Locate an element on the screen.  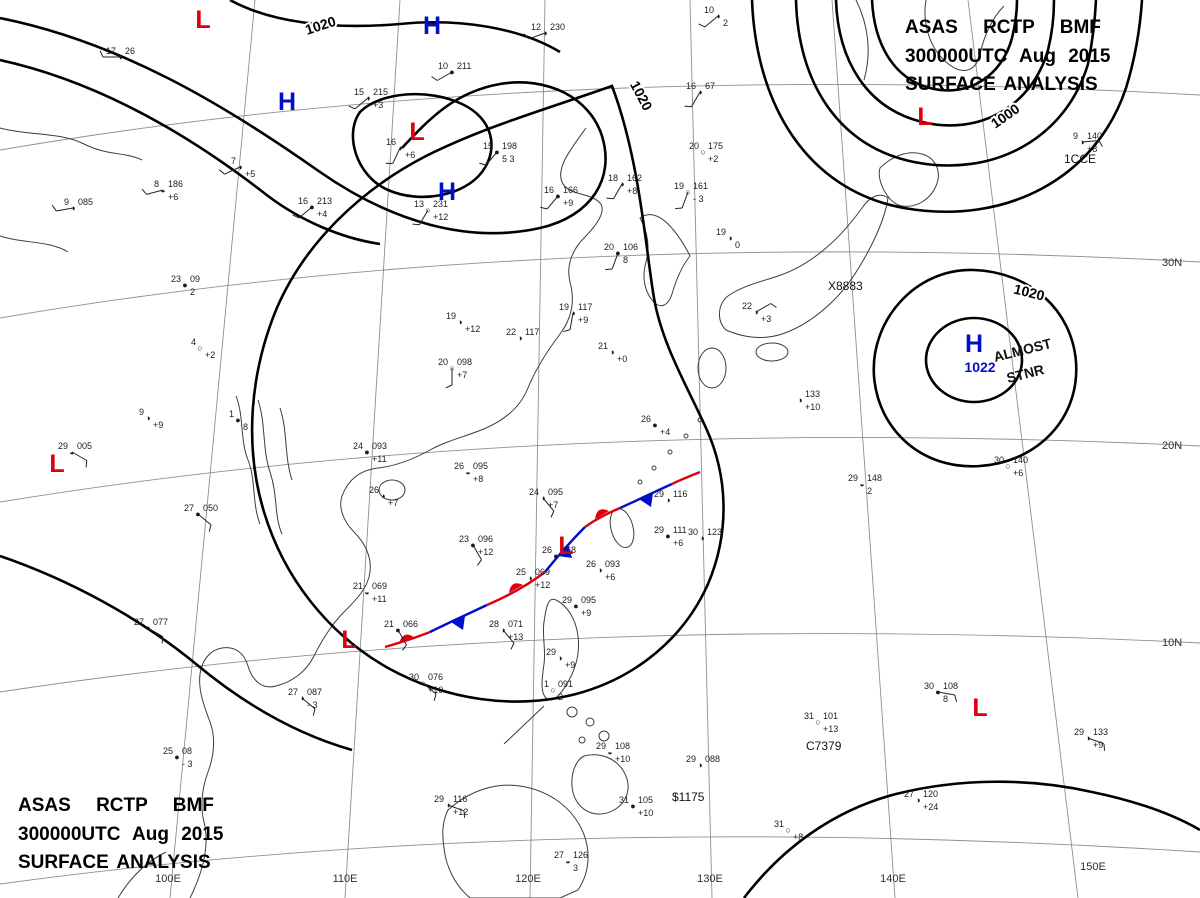
longitude-label: 150E is located at coordinates (1093, 867).